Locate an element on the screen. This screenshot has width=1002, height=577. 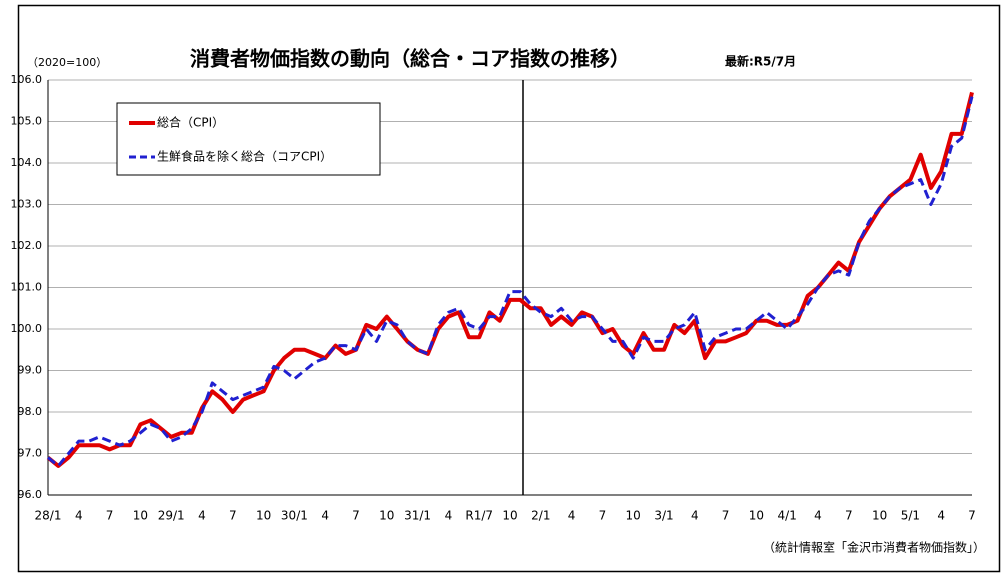
x-tick-label: 30/1 is located at coordinates (294, 516).